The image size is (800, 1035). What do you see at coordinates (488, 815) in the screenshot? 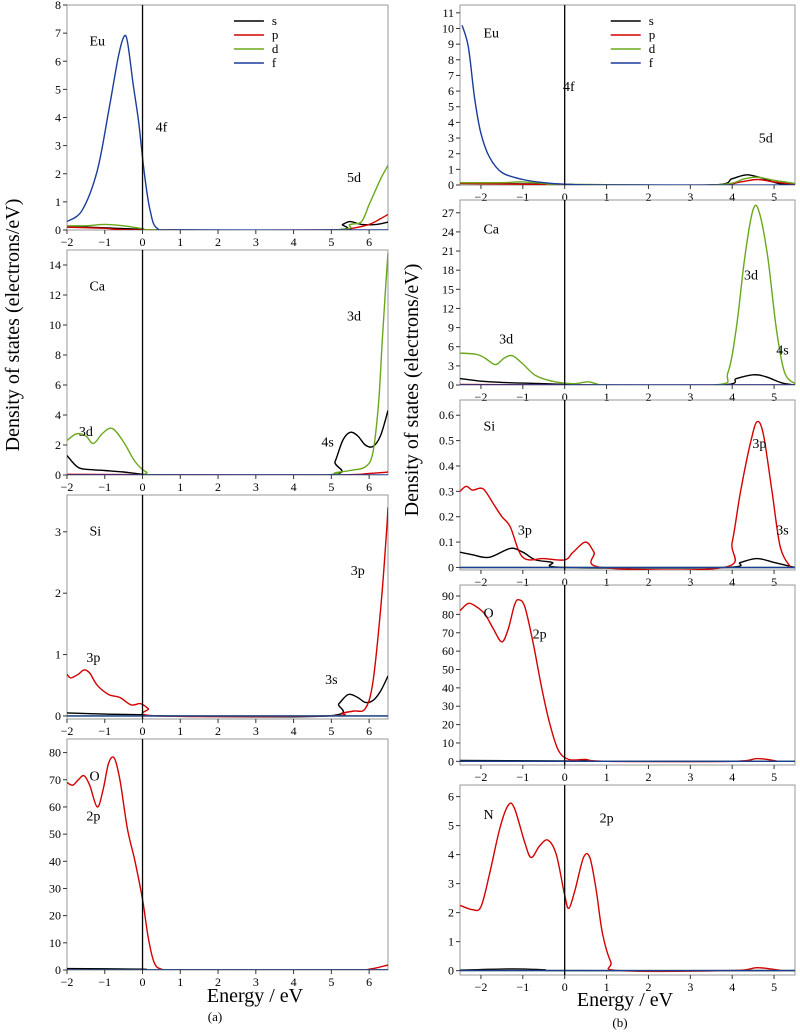
I see `element-label: N` at bounding box center [488, 815].